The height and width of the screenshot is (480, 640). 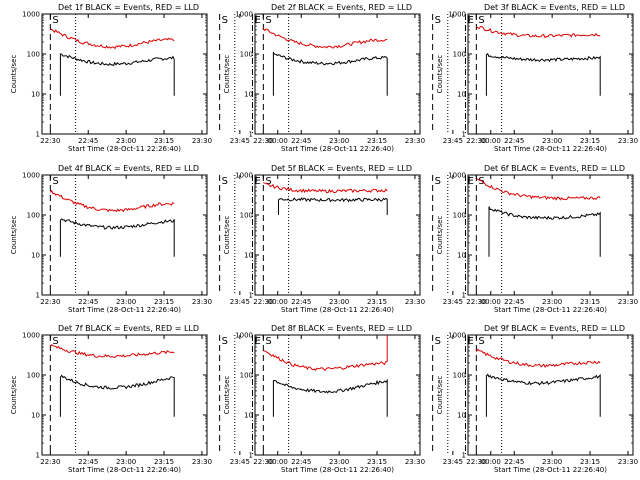 What do you see at coordinates (128, 328) in the screenshot?
I see `panel-title: Det 7f BLACK = Events, RED = LLD` at bounding box center [128, 328].